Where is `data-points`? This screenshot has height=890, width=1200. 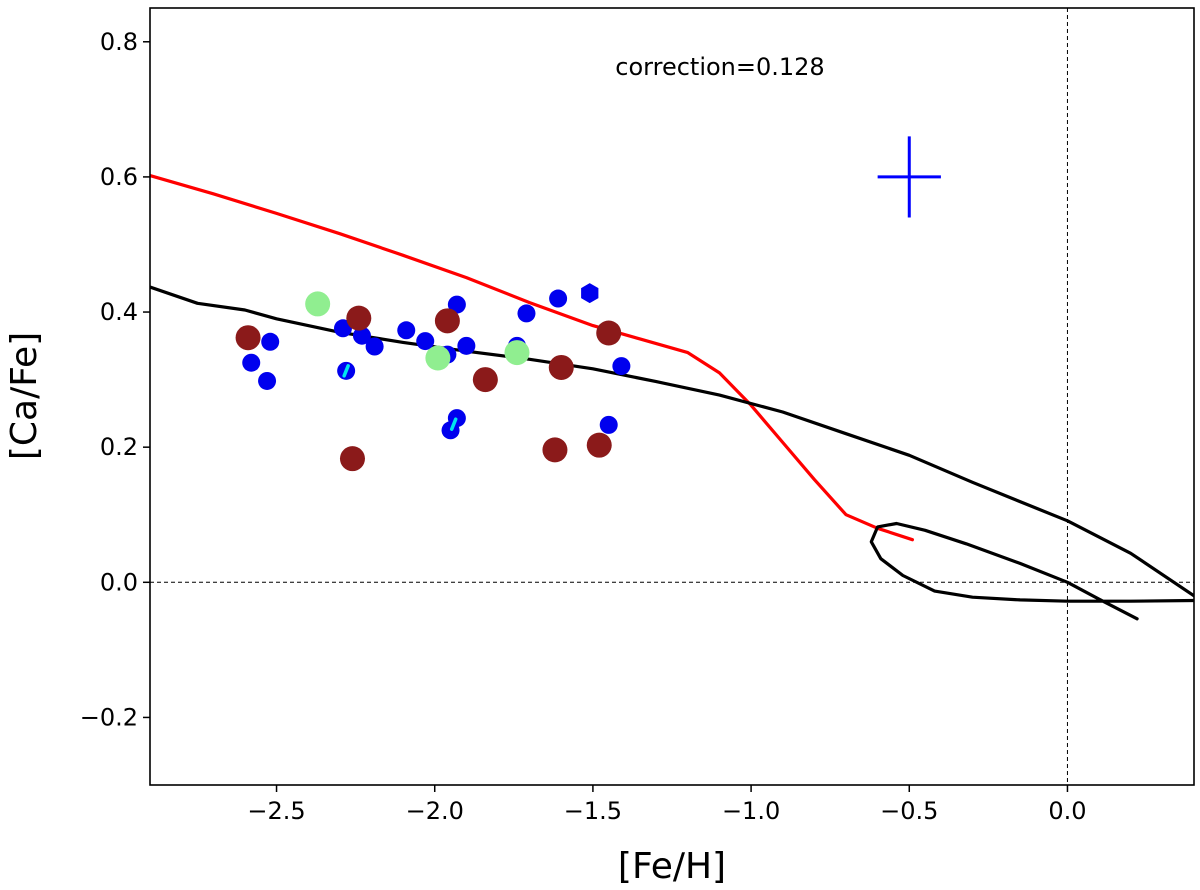
data-points is located at coordinates (433, 377).